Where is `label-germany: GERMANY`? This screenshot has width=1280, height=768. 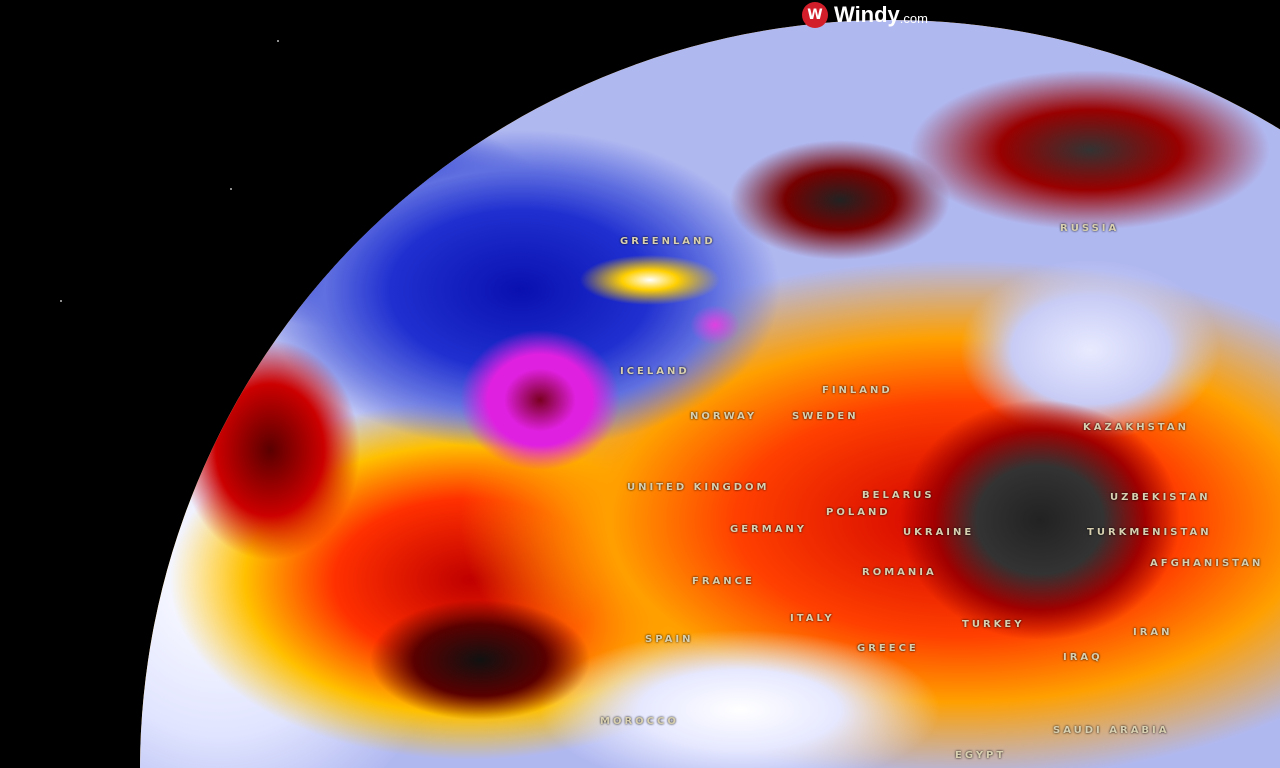 label-germany: GERMANY is located at coordinates (769, 529).